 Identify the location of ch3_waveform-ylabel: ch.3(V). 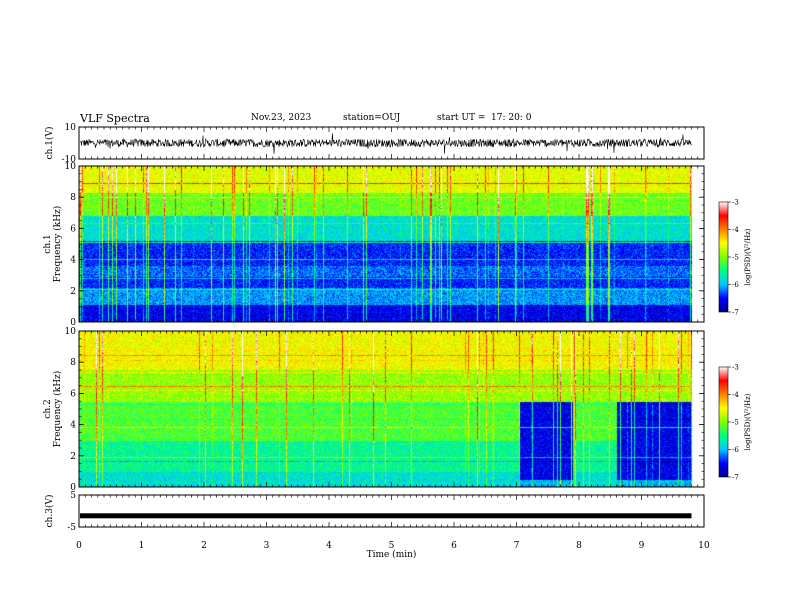
(49, 511).